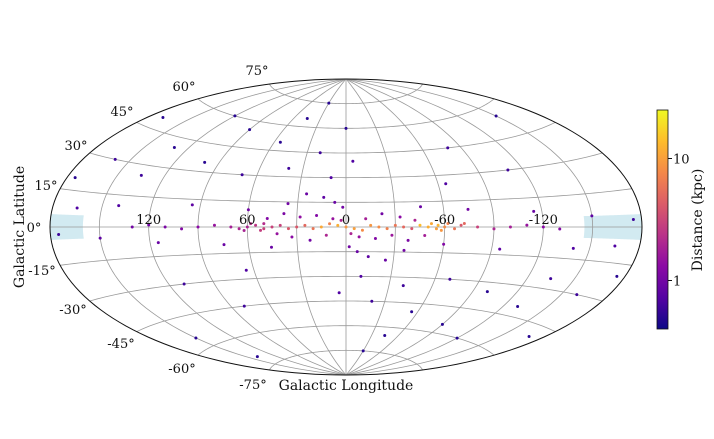  What do you see at coordinates (120, 344) in the screenshot?
I see `lat-tick-label: -45°` at bounding box center [120, 344].